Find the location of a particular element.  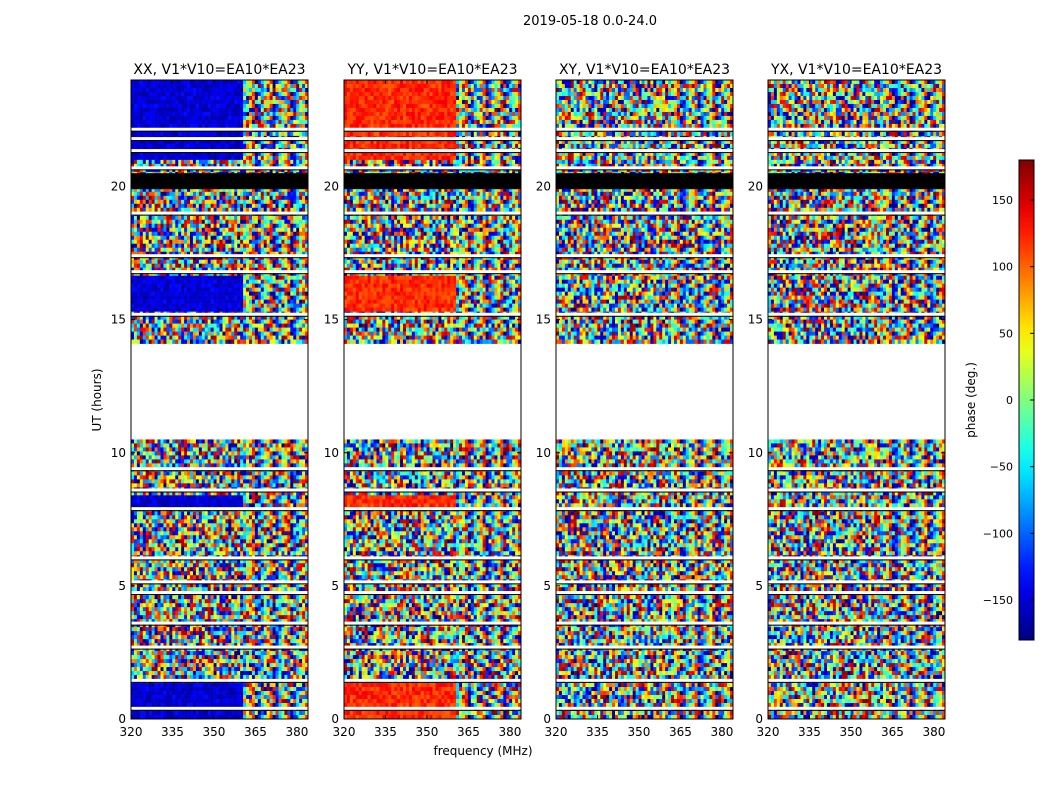

panel-title: YY, V1*V10=EA10*EA23 is located at coordinates (431, 70).